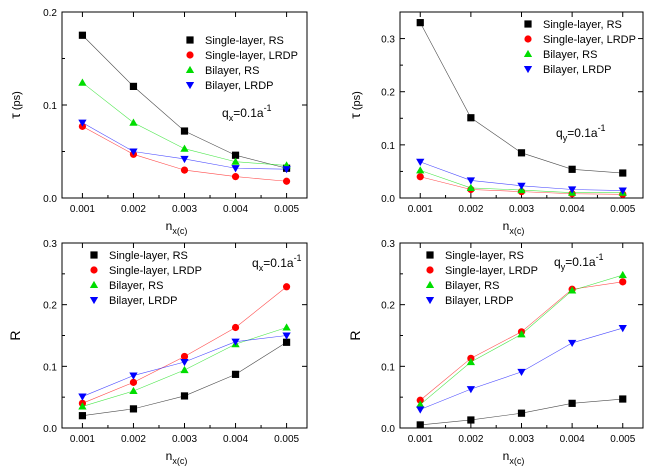 Image resolution: width=650 pixels, height=468 pixels. I want to click on x-tick-label: 0.002, so click(133, 439).